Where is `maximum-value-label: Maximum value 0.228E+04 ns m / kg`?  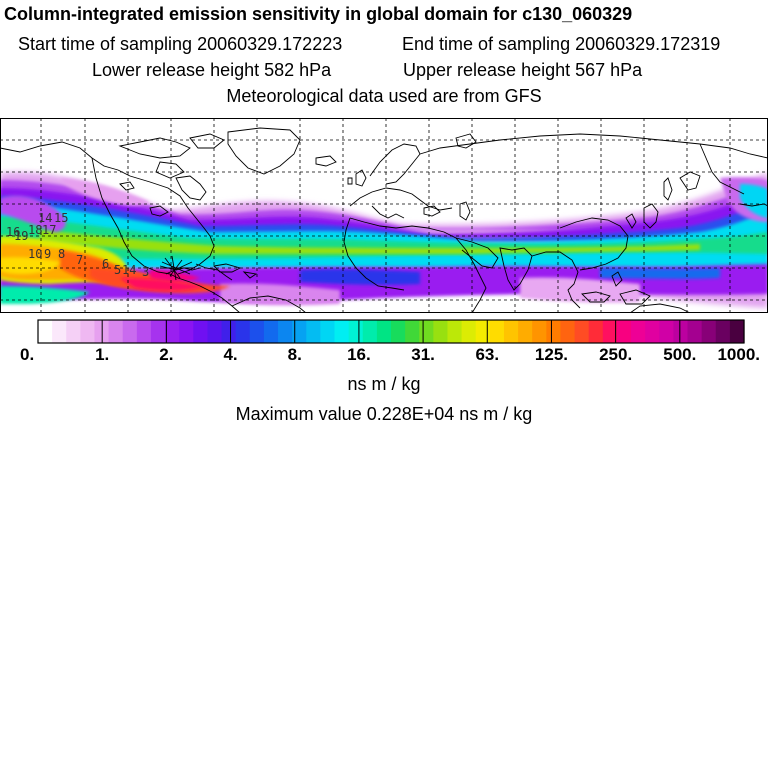 maximum-value-label: Maximum value 0.228E+04 ns m / kg is located at coordinates (384, 414).